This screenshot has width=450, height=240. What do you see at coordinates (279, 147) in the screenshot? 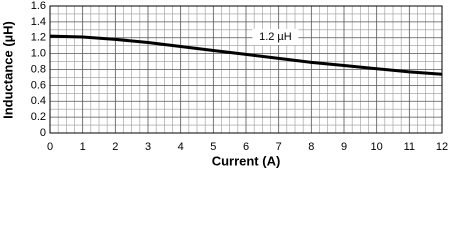
I see `x-tick-label: 7` at bounding box center [279, 147].